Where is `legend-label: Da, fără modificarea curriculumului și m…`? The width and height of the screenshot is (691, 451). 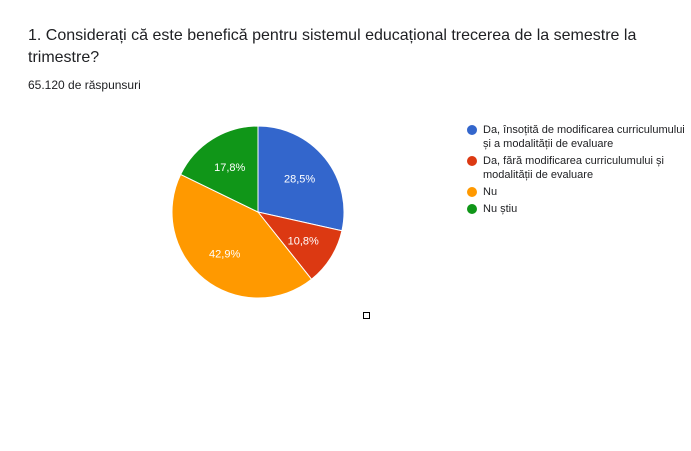
legend-label: Da, fără modificarea curriculumului și m… is located at coordinates (573, 168).